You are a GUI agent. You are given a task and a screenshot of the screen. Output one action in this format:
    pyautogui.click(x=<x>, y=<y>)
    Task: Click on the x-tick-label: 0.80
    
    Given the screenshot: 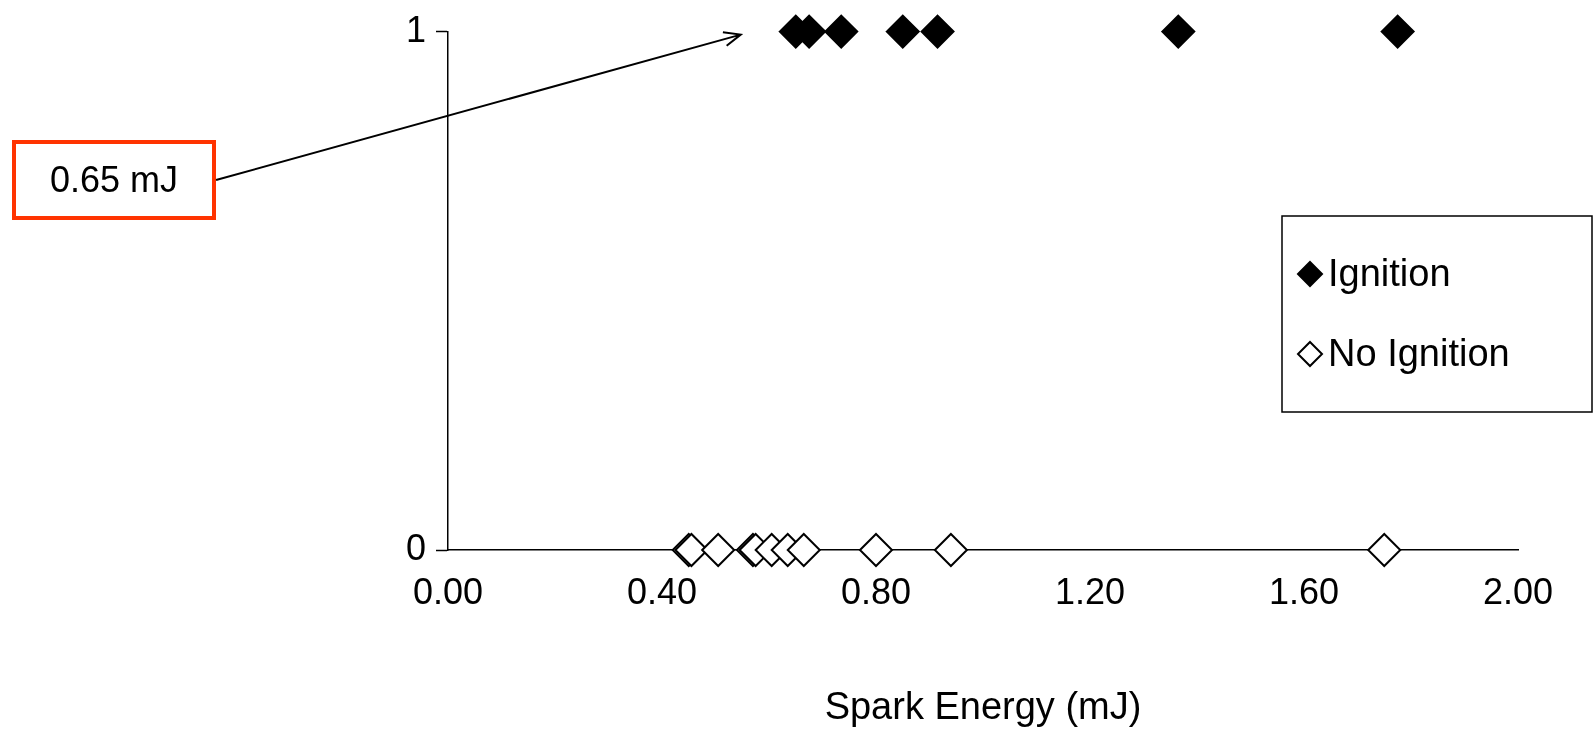 What is the action you would take?
    pyautogui.click(x=876, y=591)
    